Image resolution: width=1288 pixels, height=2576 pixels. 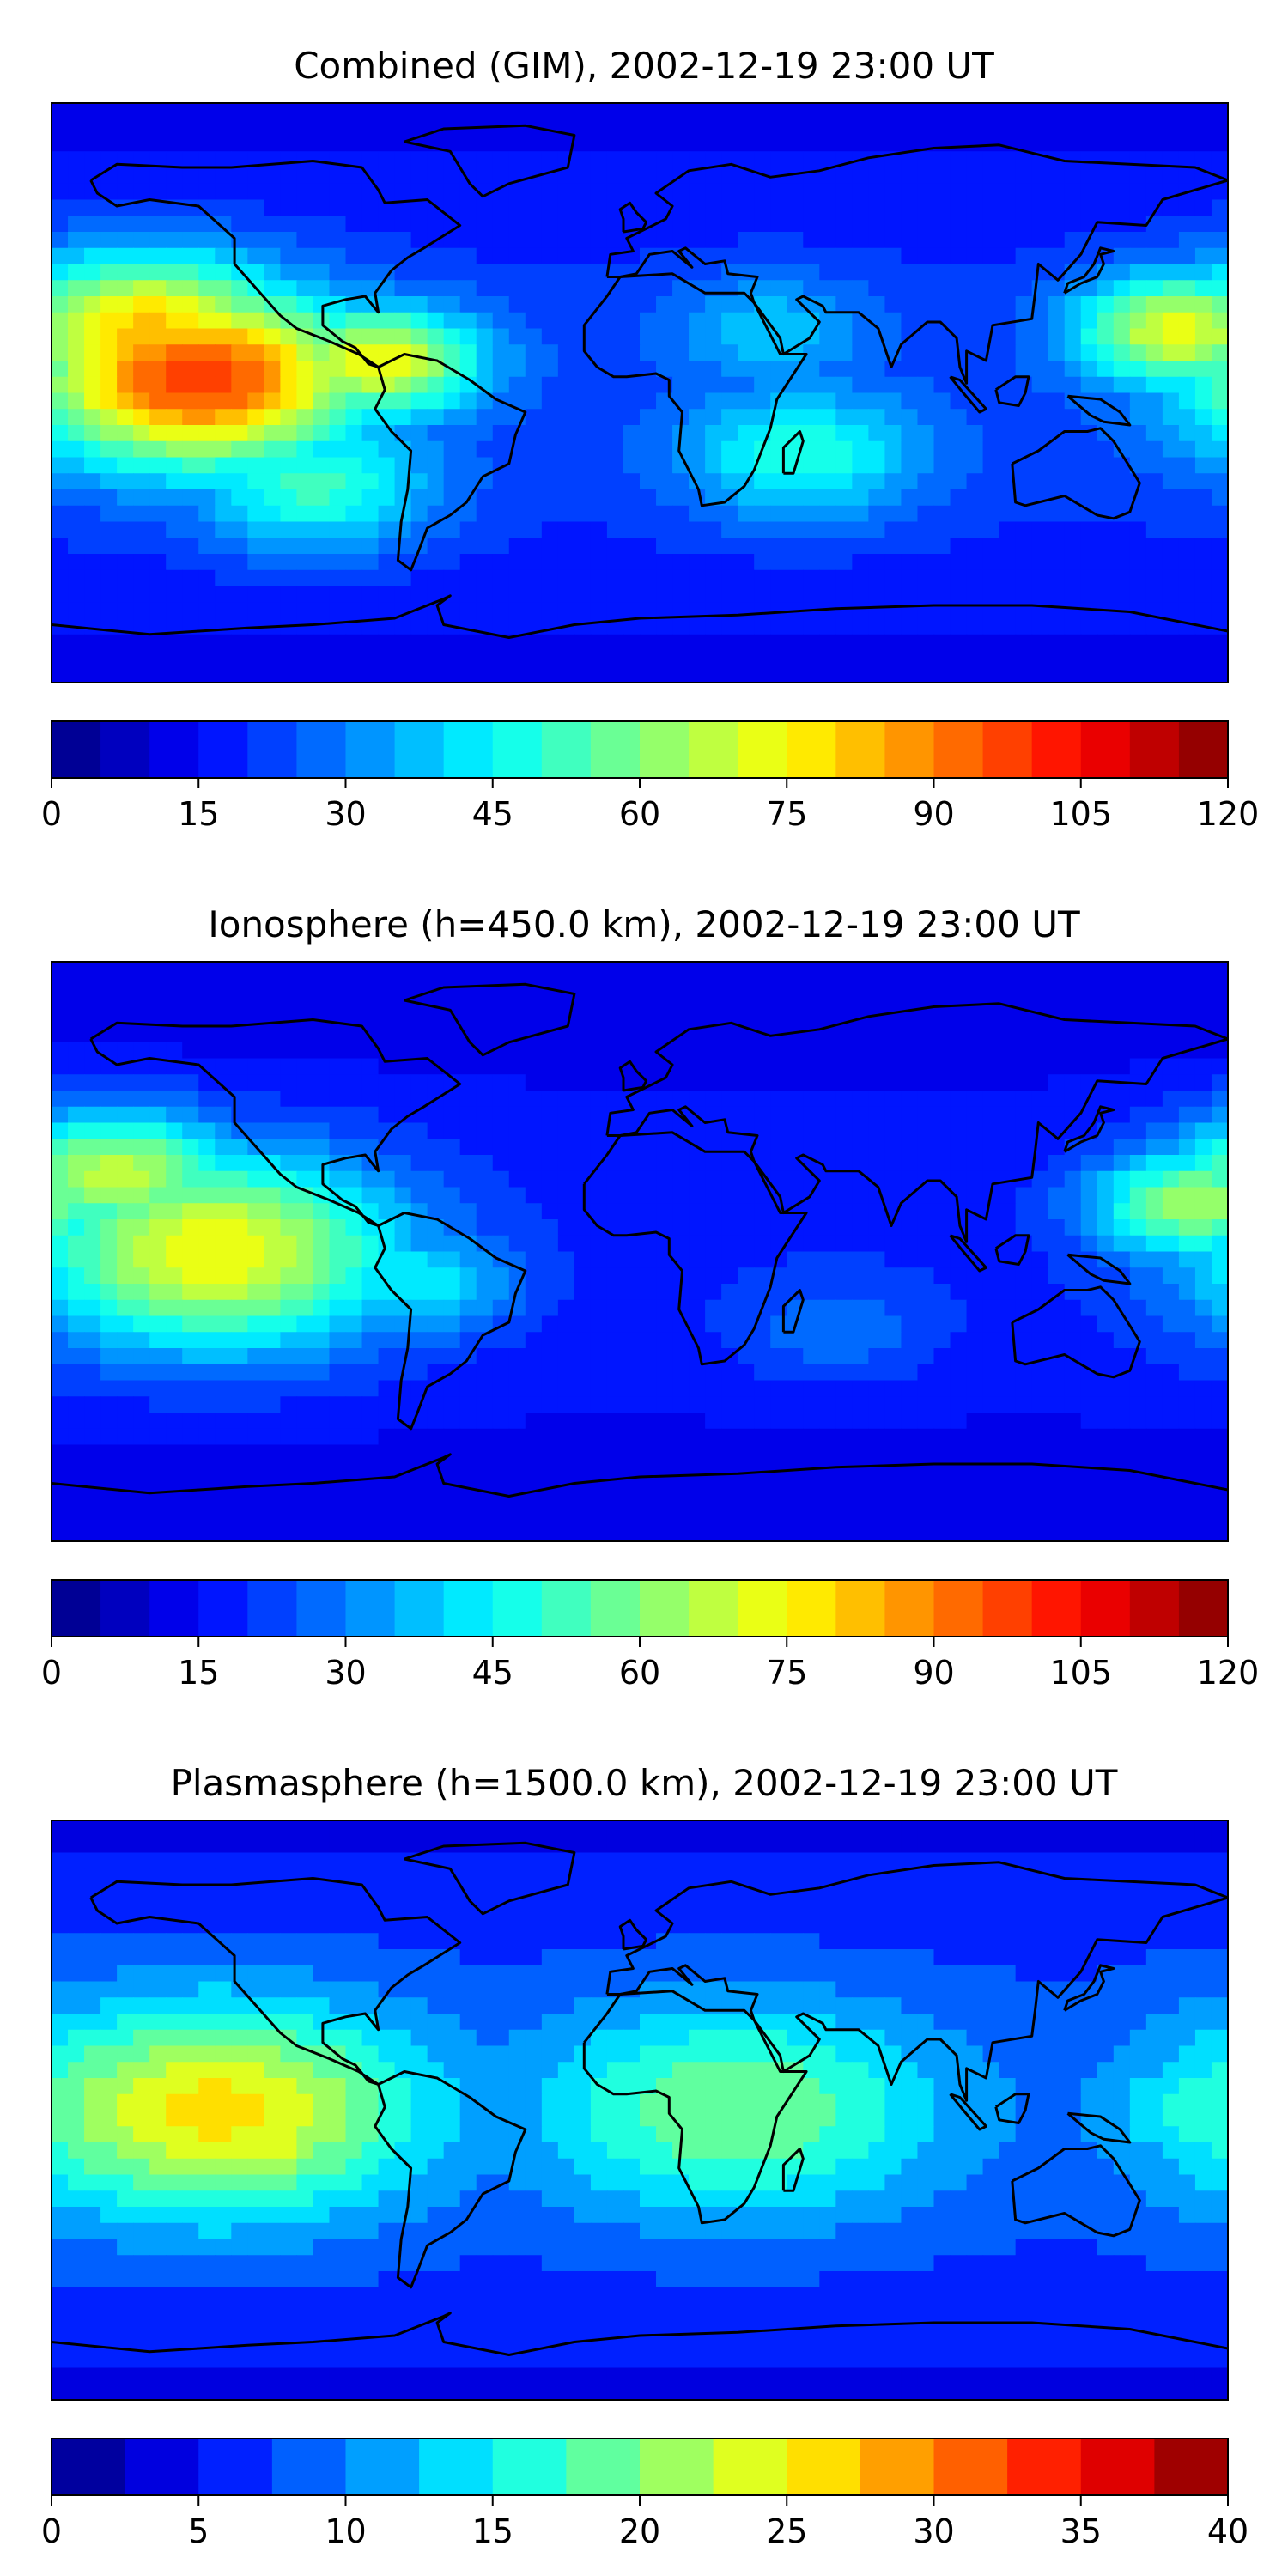 I want to click on colorbar-tick-label: 5, so click(x=198, y=2531).